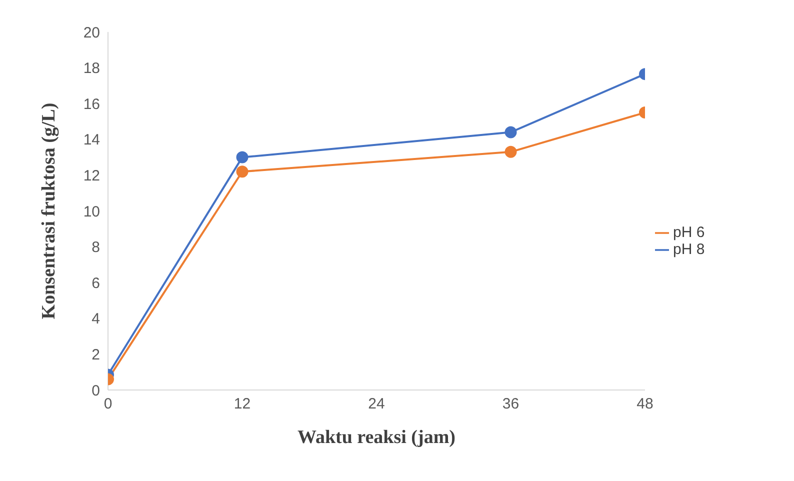 The image size is (794, 481). Describe the element at coordinates (242, 404) in the screenshot. I see `x-tick-label: 12` at that location.